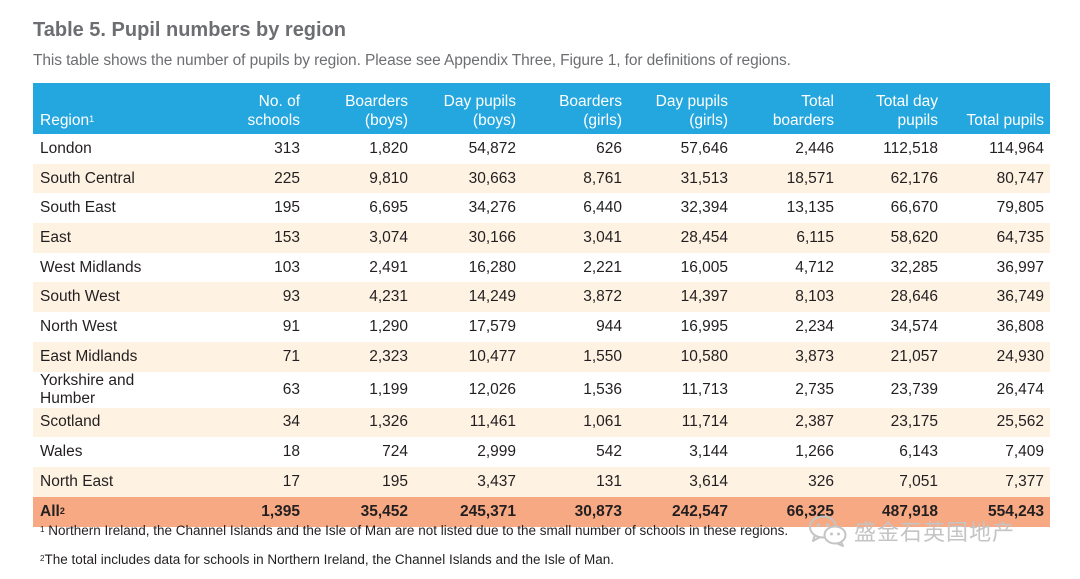 The height and width of the screenshot is (579, 1080). What do you see at coordinates (252, 356) in the screenshot?
I see `cell-schools: 71` at bounding box center [252, 356].